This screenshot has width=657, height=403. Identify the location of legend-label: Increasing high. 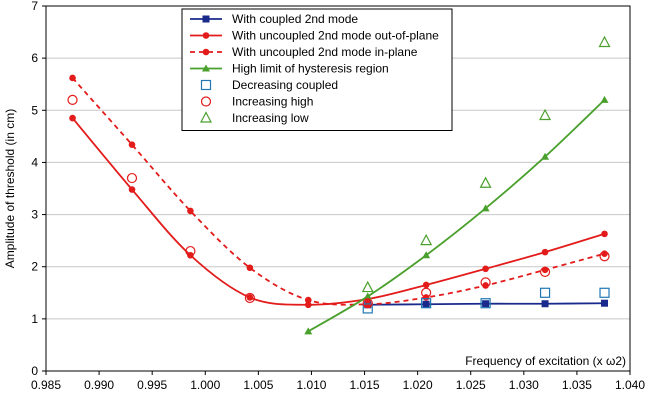
(272, 102).